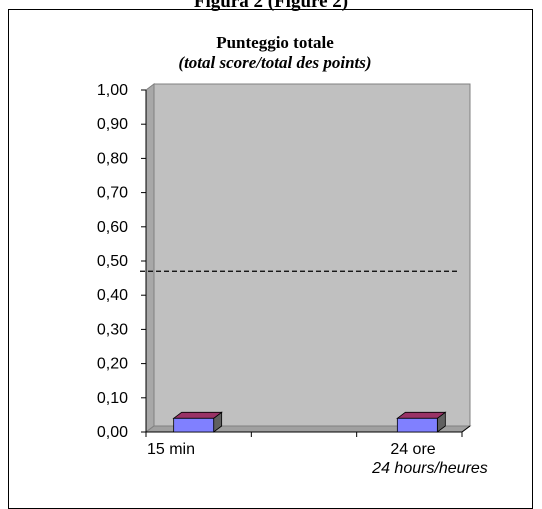 The height and width of the screenshot is (509, 542). Describe the element at coordinates (274, 62) in the screenshot. I see `chart-subtitle: (total score/total des points)` at that location.